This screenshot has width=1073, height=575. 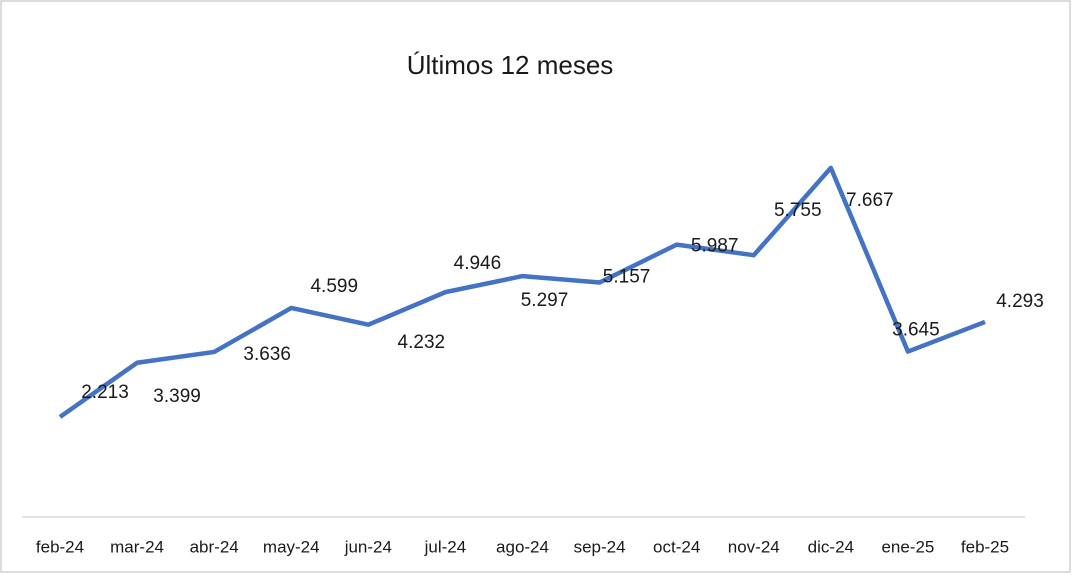 I want to click on x-tick-label: nov-24, so click(x=754, y=546).